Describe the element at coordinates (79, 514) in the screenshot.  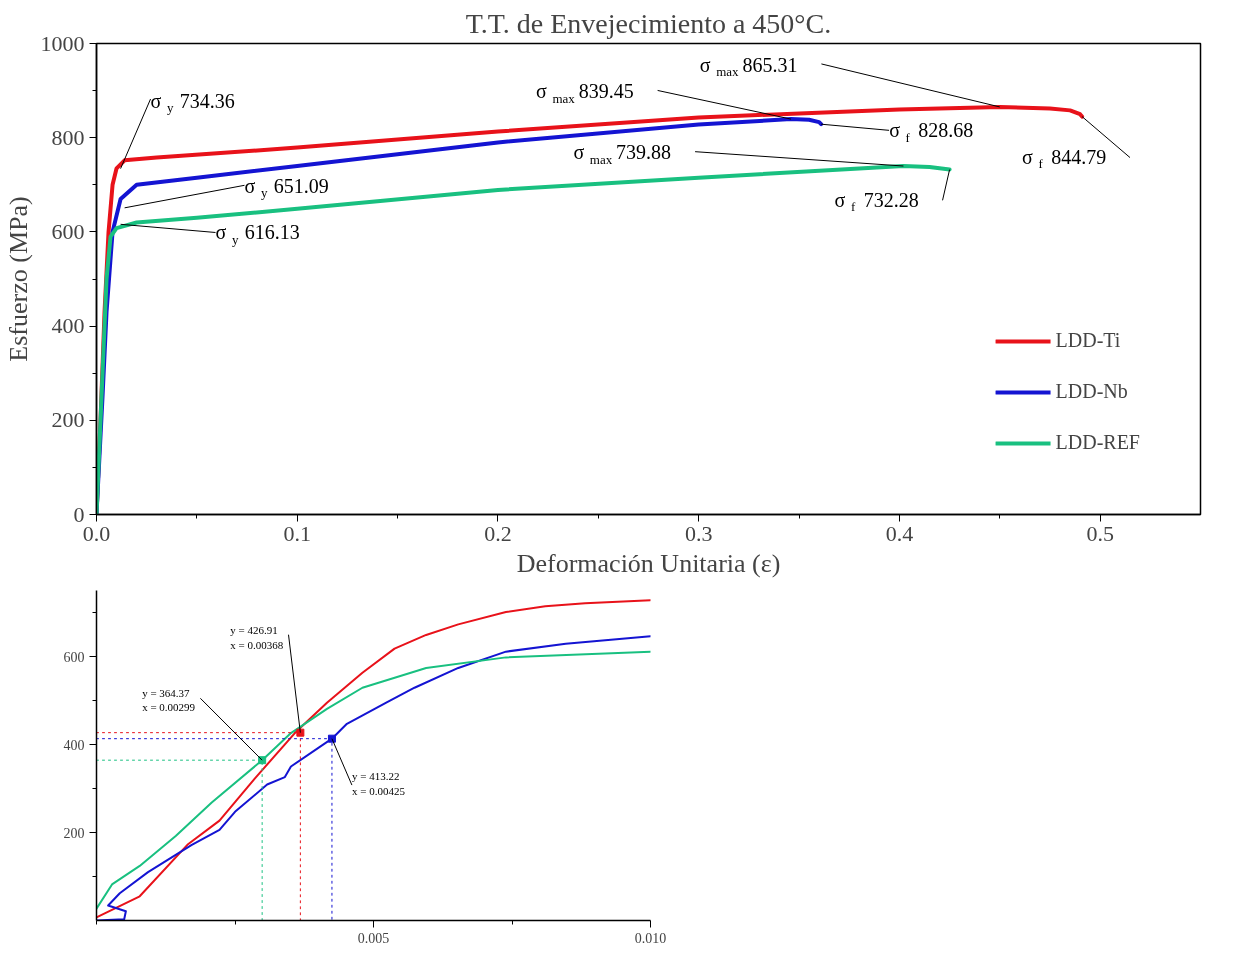
I see `y-tick-label: 0` at that location.